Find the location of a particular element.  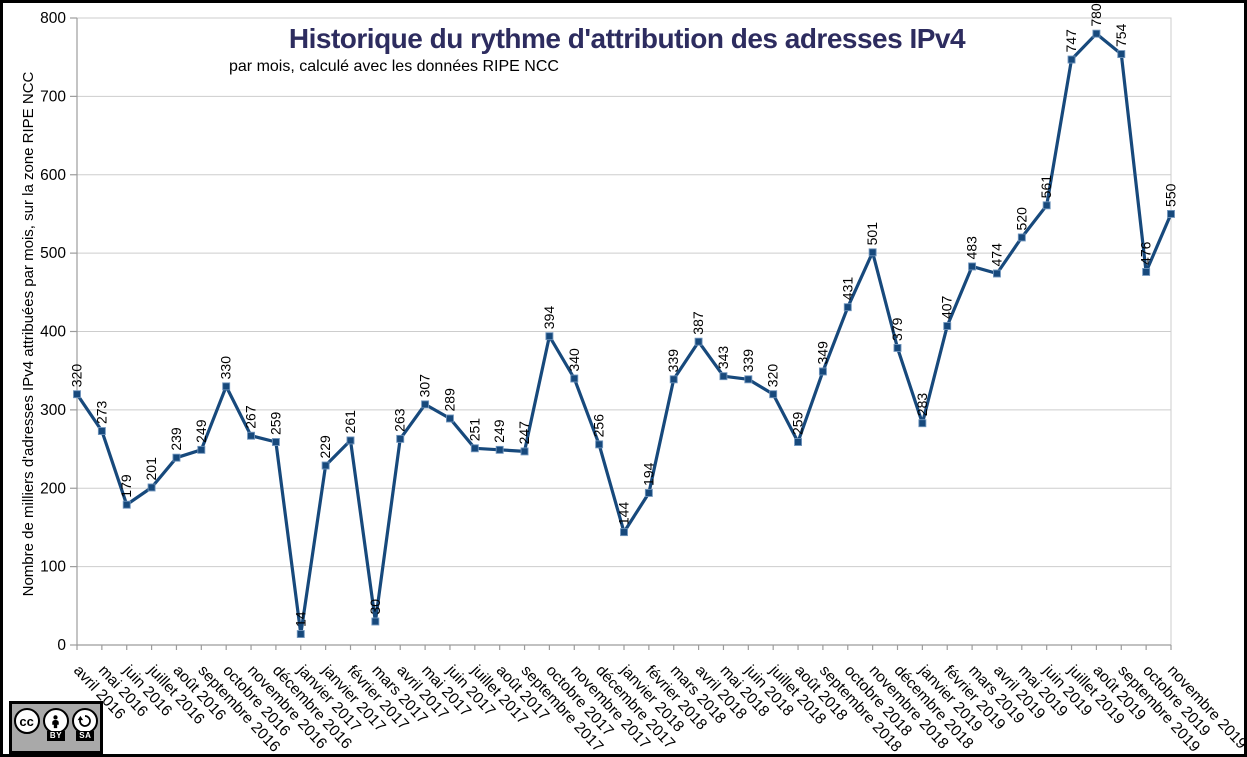

data-point-label: 550 is located at coordinates (1171, 195).